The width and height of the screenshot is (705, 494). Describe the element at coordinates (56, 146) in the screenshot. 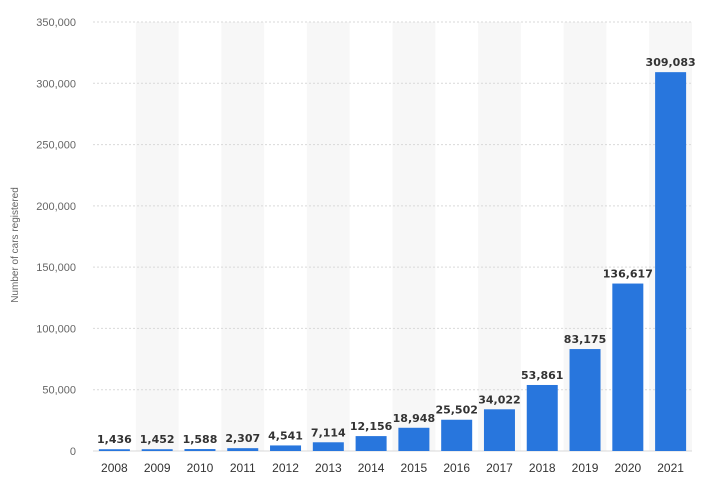

I see `y-tick-label: 250,000` at that location.